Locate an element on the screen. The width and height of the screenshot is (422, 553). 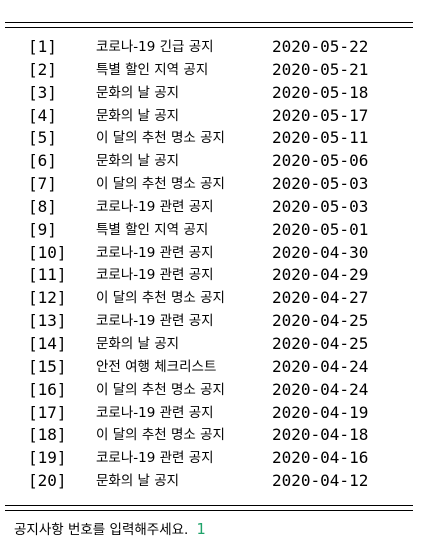
list-item: [13] 코로나-19 관련 공지 2020-04-25 is located at coordinates (211, 321).